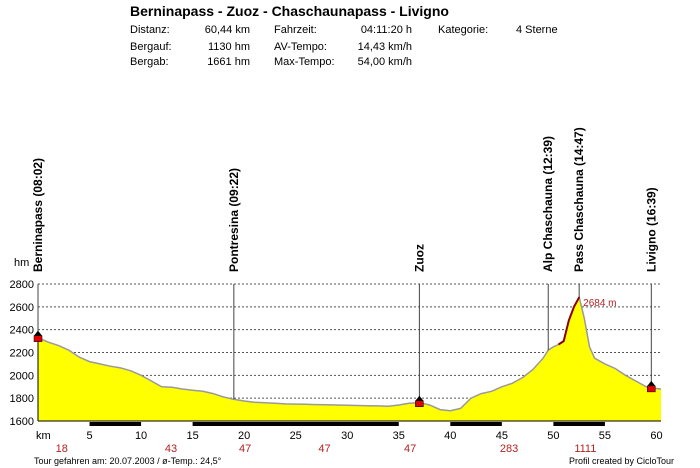 The width and height of the screenshot is (700, 468). I want to click on gradient-label: 1111, so click(585, 449).